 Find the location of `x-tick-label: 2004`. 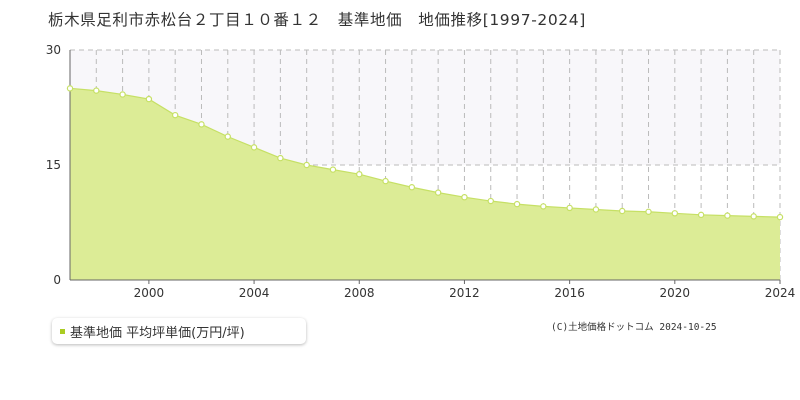

x-tick-label: 2004 is located at coordinates (254, 293).